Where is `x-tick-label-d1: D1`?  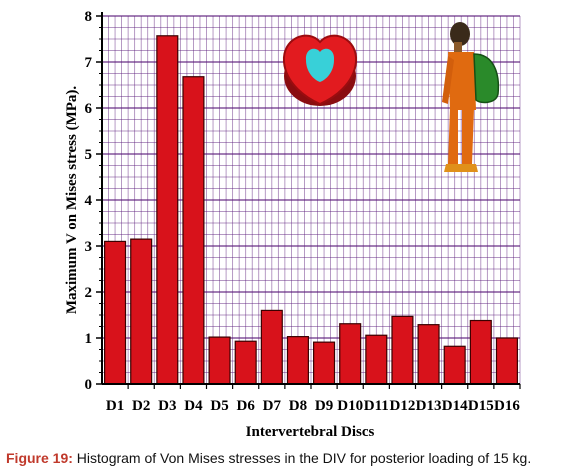 x-tick-label-d1: D1 is located at coordinates (115, 406).